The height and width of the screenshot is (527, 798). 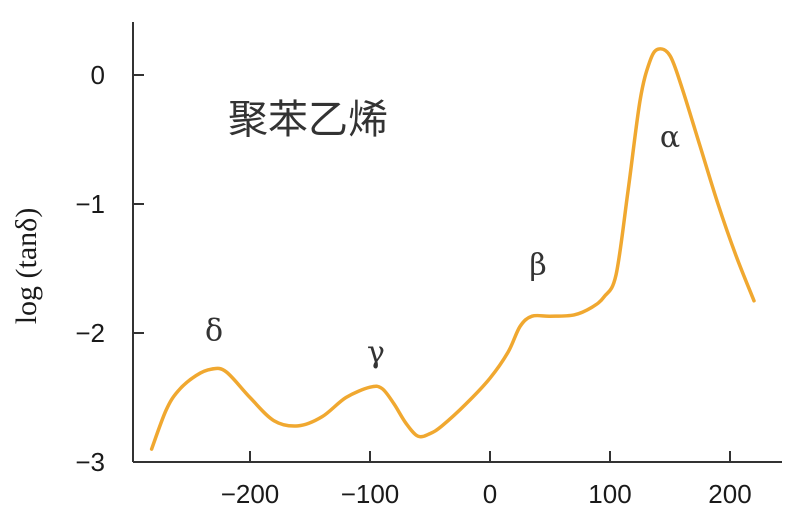 What do you see at coordinates (26, 266) in the screenshot?
I see `y-axis-label: log (tanδ)` at bounding box center [26, 266].